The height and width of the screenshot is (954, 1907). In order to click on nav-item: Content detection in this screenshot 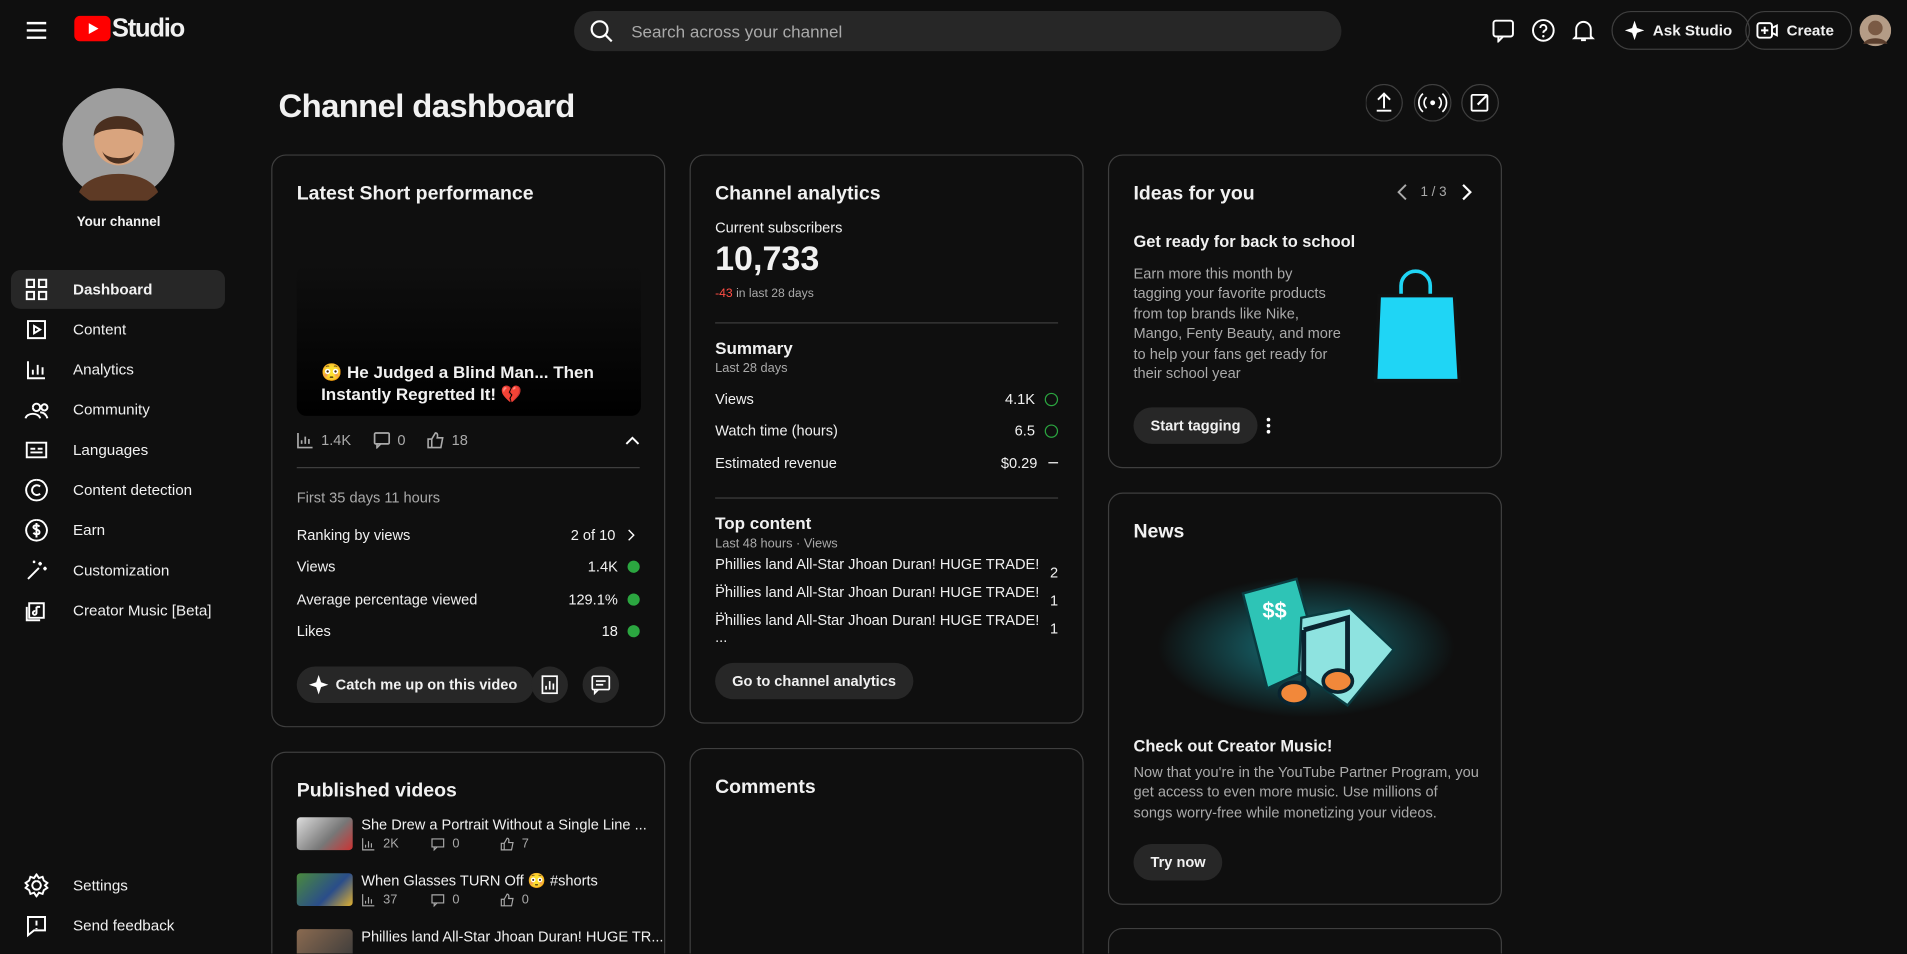, I will do `click(118, 490)`.